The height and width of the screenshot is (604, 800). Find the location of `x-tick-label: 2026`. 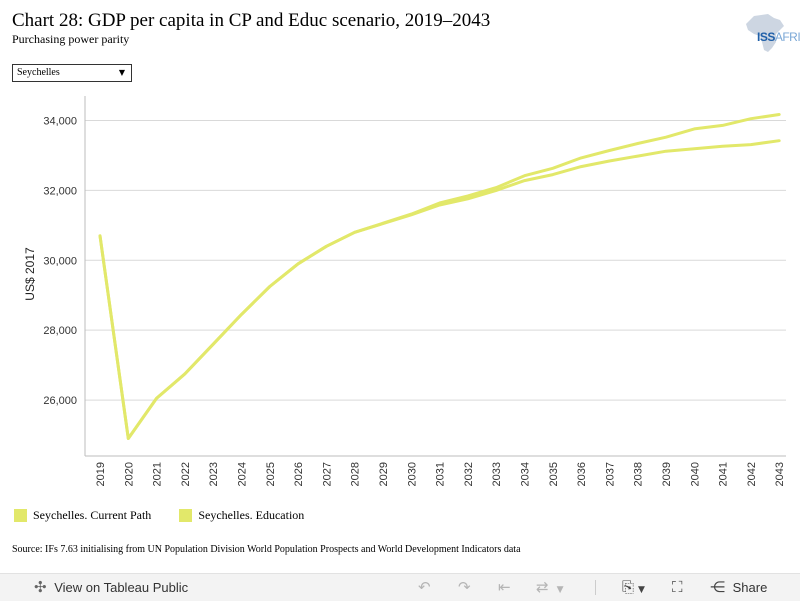

x-tick-label: 2026 is located at coordinates (299, 474).